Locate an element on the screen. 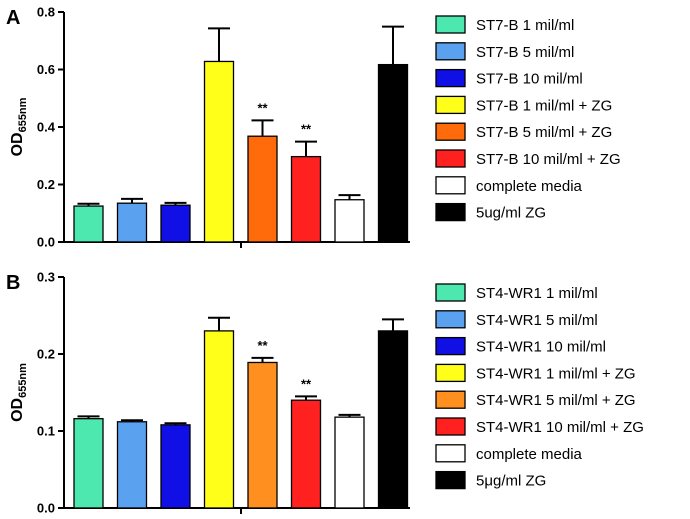 The image size is (690, 519). legend-label: ST4-WR1 5 mil/ml is located at coordinates (537, 320).